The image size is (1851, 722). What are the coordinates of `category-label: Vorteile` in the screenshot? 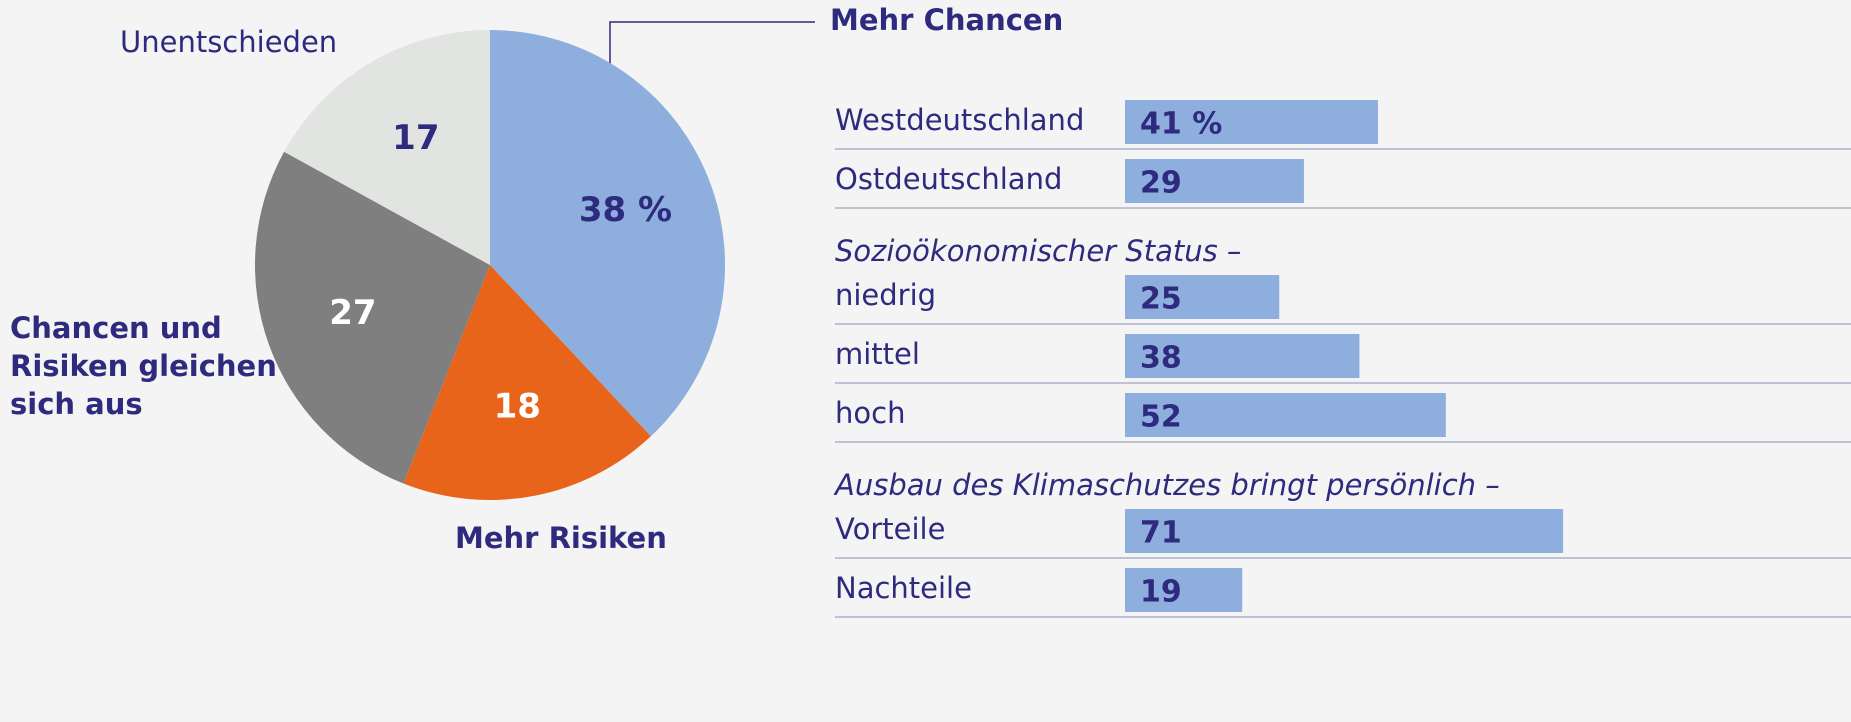 It's located at (890, 529).